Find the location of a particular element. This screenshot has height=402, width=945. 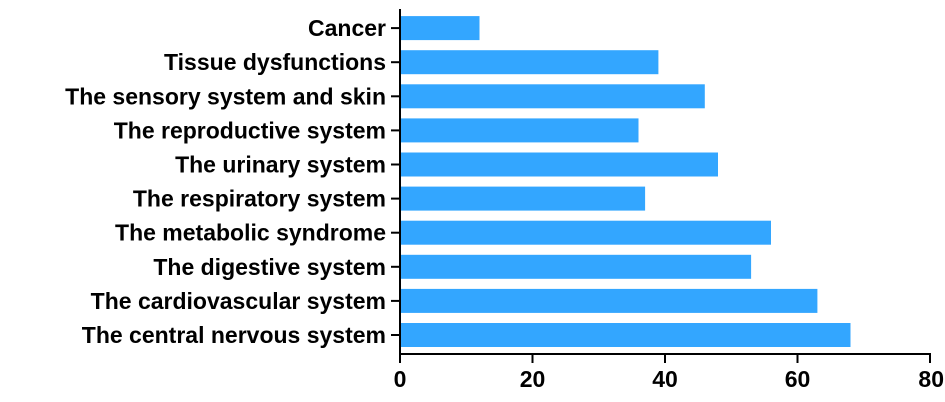

category-label: Cancer is located at coordinates (347, 28).